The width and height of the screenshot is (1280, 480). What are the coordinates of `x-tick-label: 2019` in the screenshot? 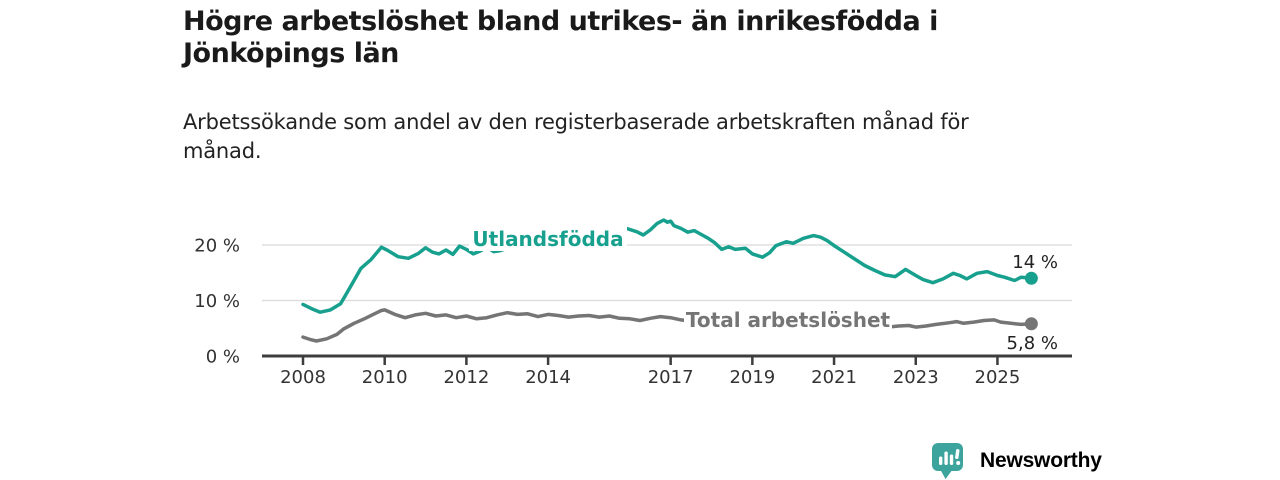 It's located at (752, 377).